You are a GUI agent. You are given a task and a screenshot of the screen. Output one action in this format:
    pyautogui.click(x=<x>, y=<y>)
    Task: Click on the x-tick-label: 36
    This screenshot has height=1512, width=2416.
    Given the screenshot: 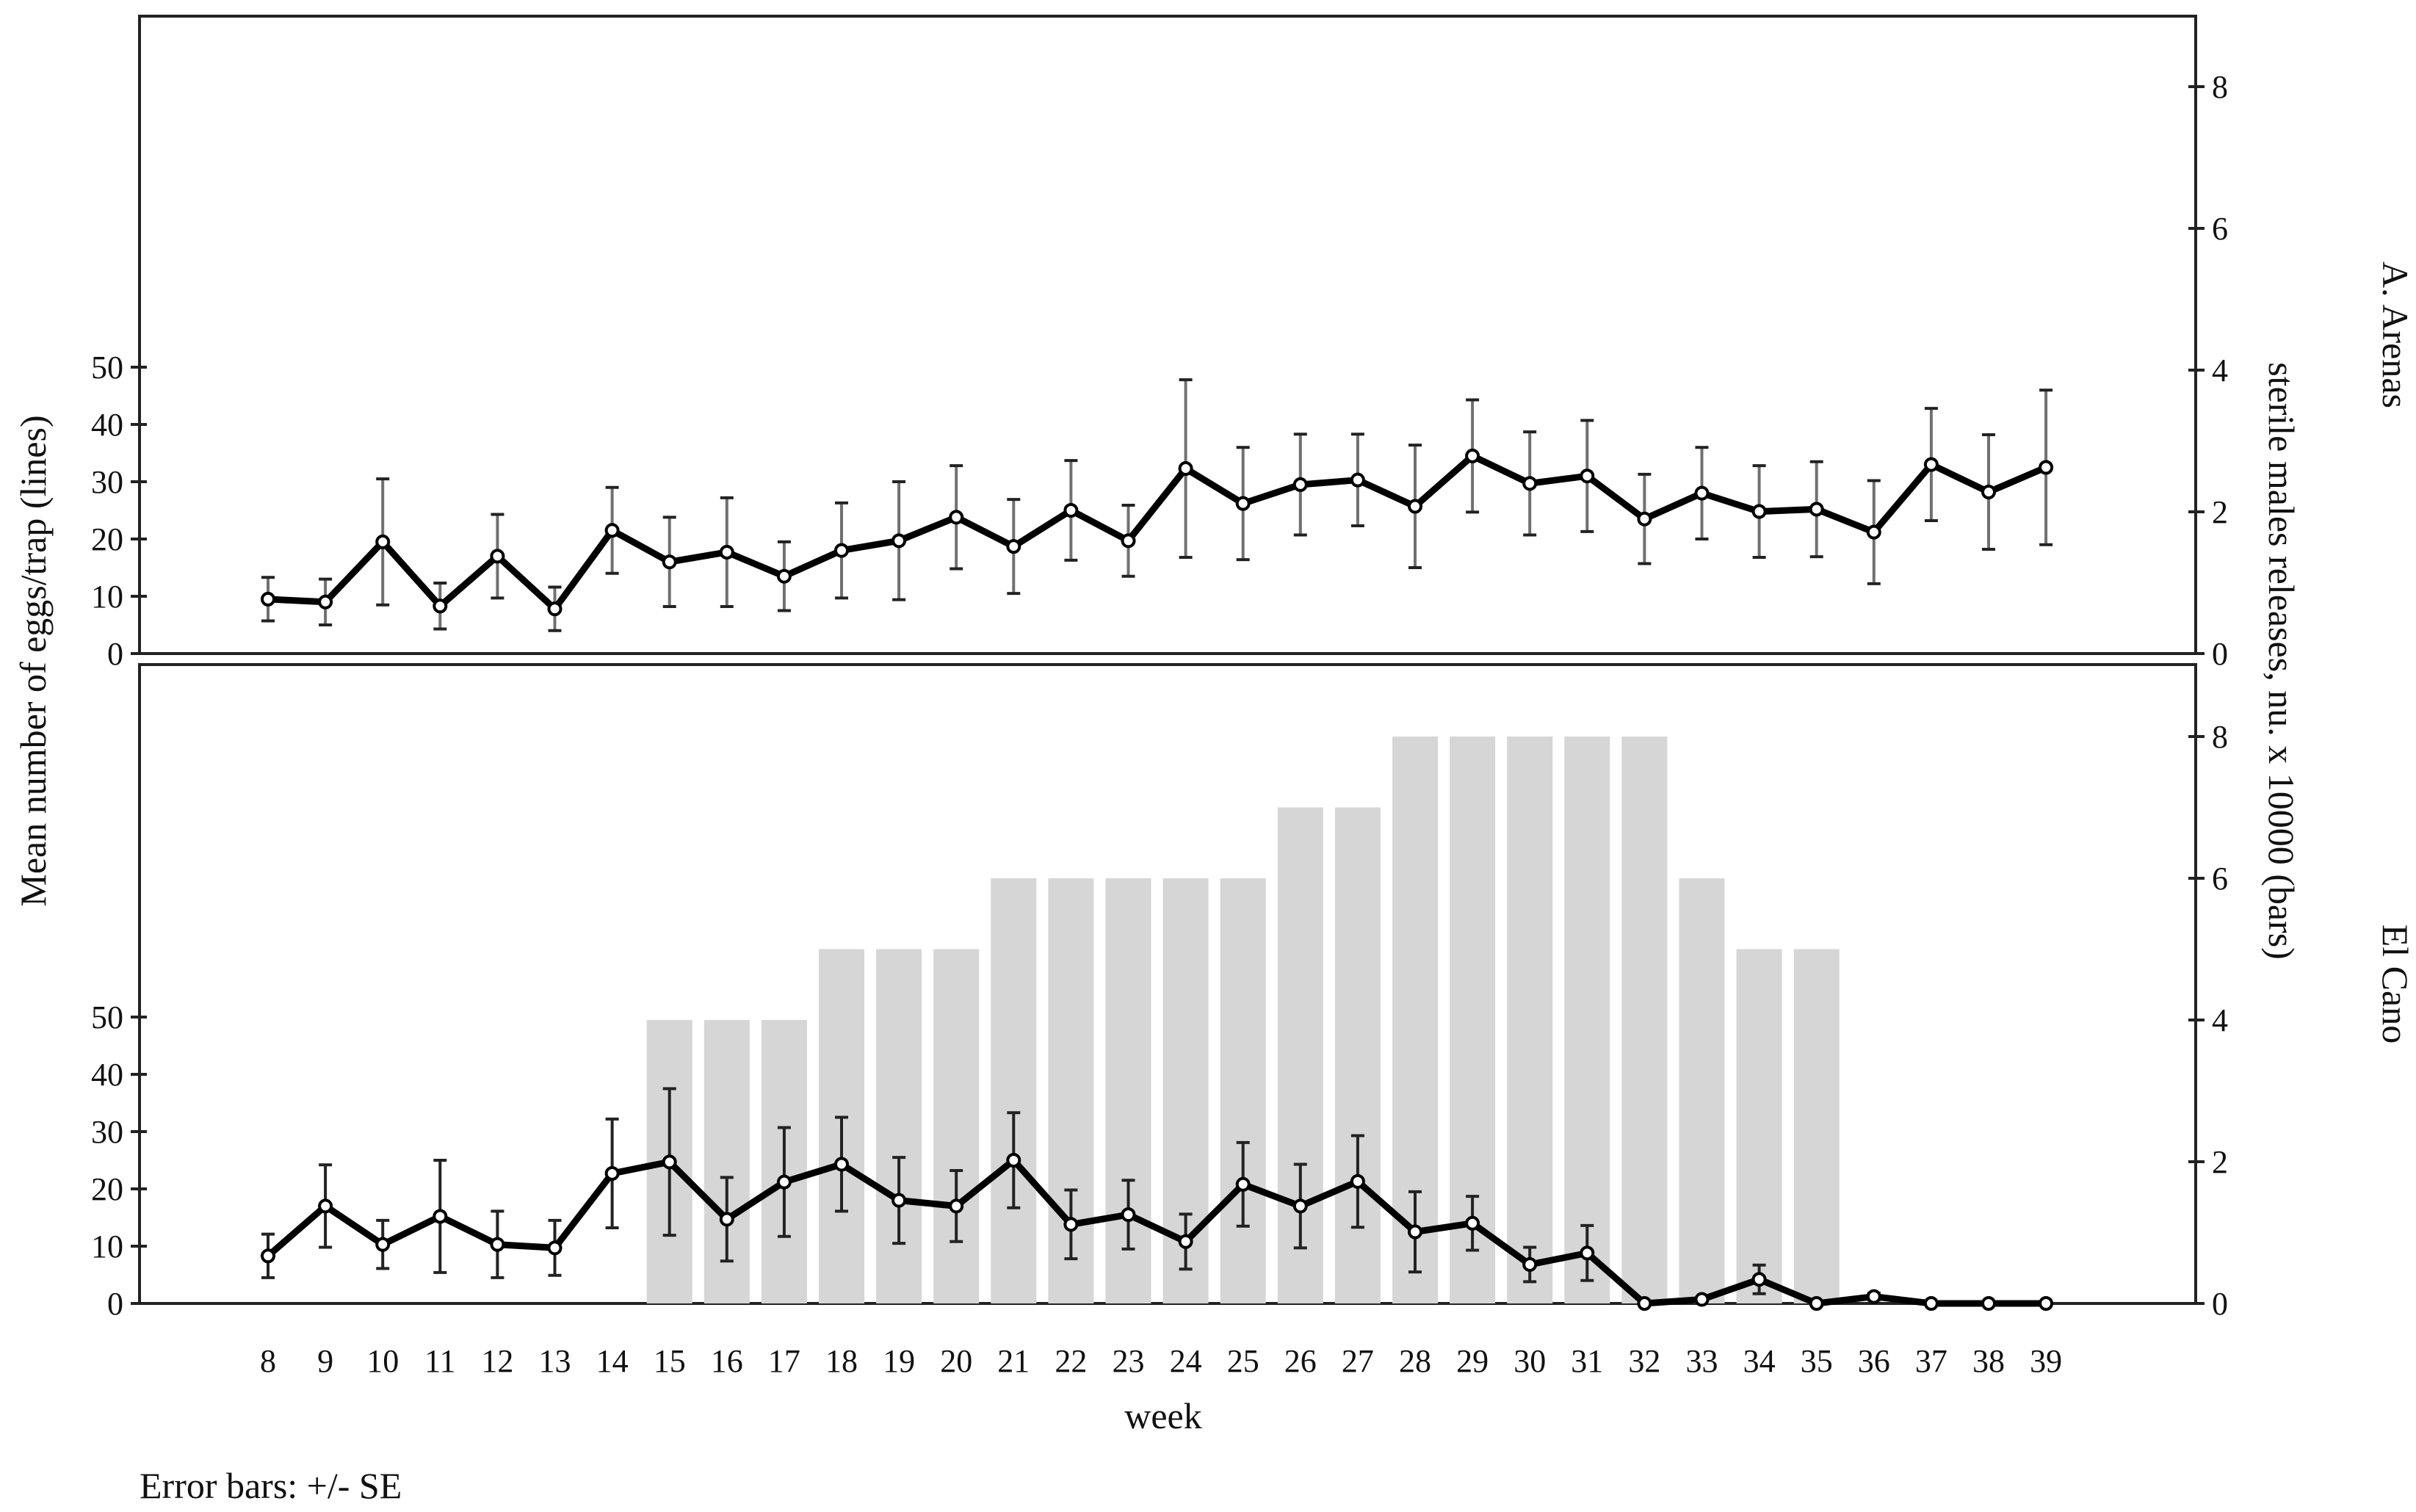 What is the action you would take?
    pyautogui.click(x=1874, y=1361)
    